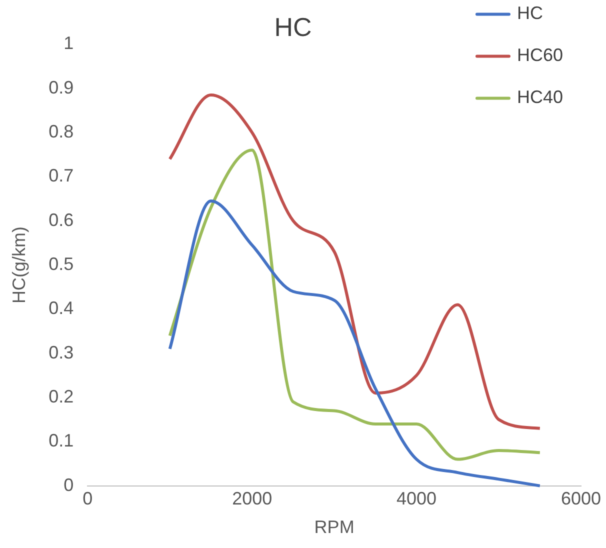 The image size is (606, 548). Describe the element at coordinates (69, 43) in the screenshot. I see `y-tick-label: 1` at that location.